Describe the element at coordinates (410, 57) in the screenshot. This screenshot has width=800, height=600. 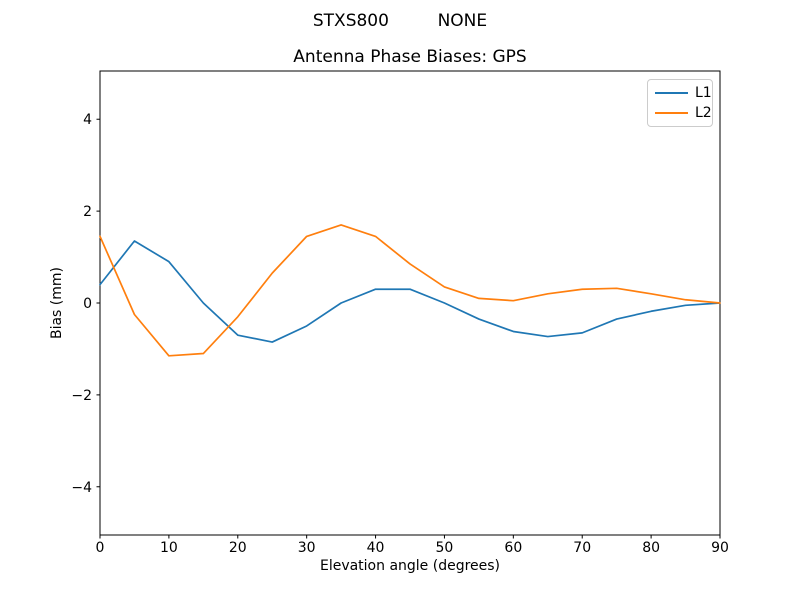
I see `chart-title: Antenna Phase Biases: GPS` at that location.